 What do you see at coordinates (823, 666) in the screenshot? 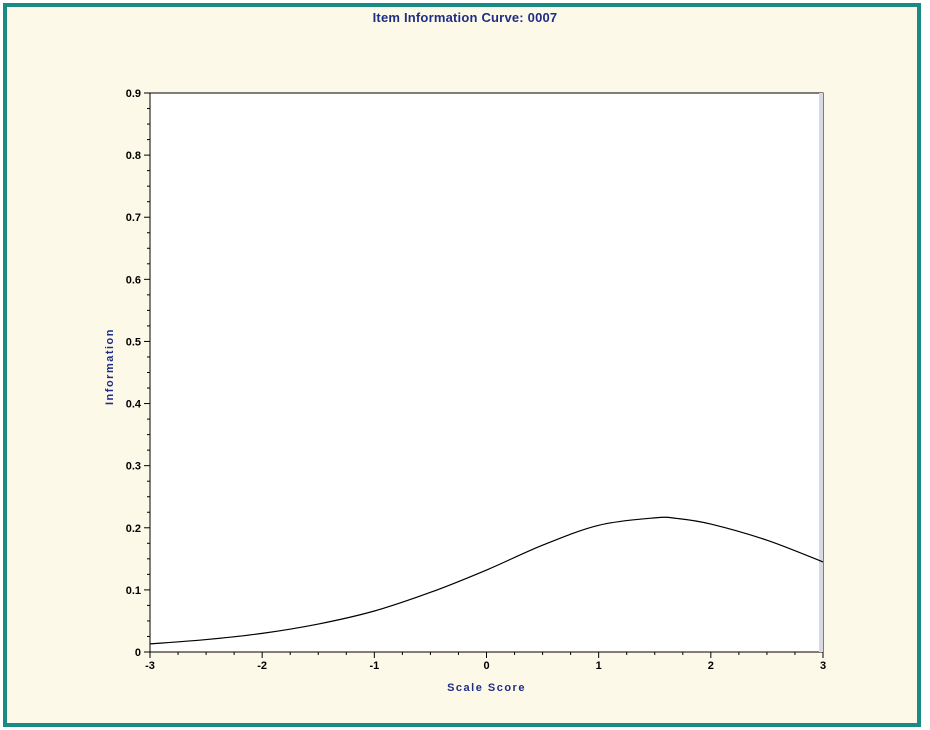
I see `x-tick-label: 3` at bounding box center [823, 666].